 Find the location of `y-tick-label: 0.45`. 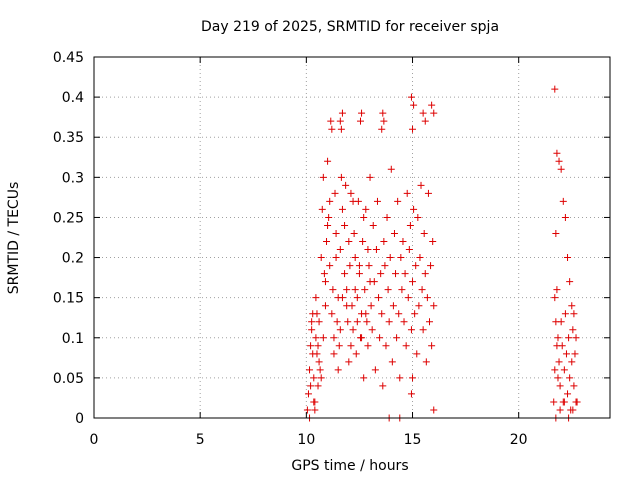

y-tick-label: 0.45 is located at coordinates (68, 58).